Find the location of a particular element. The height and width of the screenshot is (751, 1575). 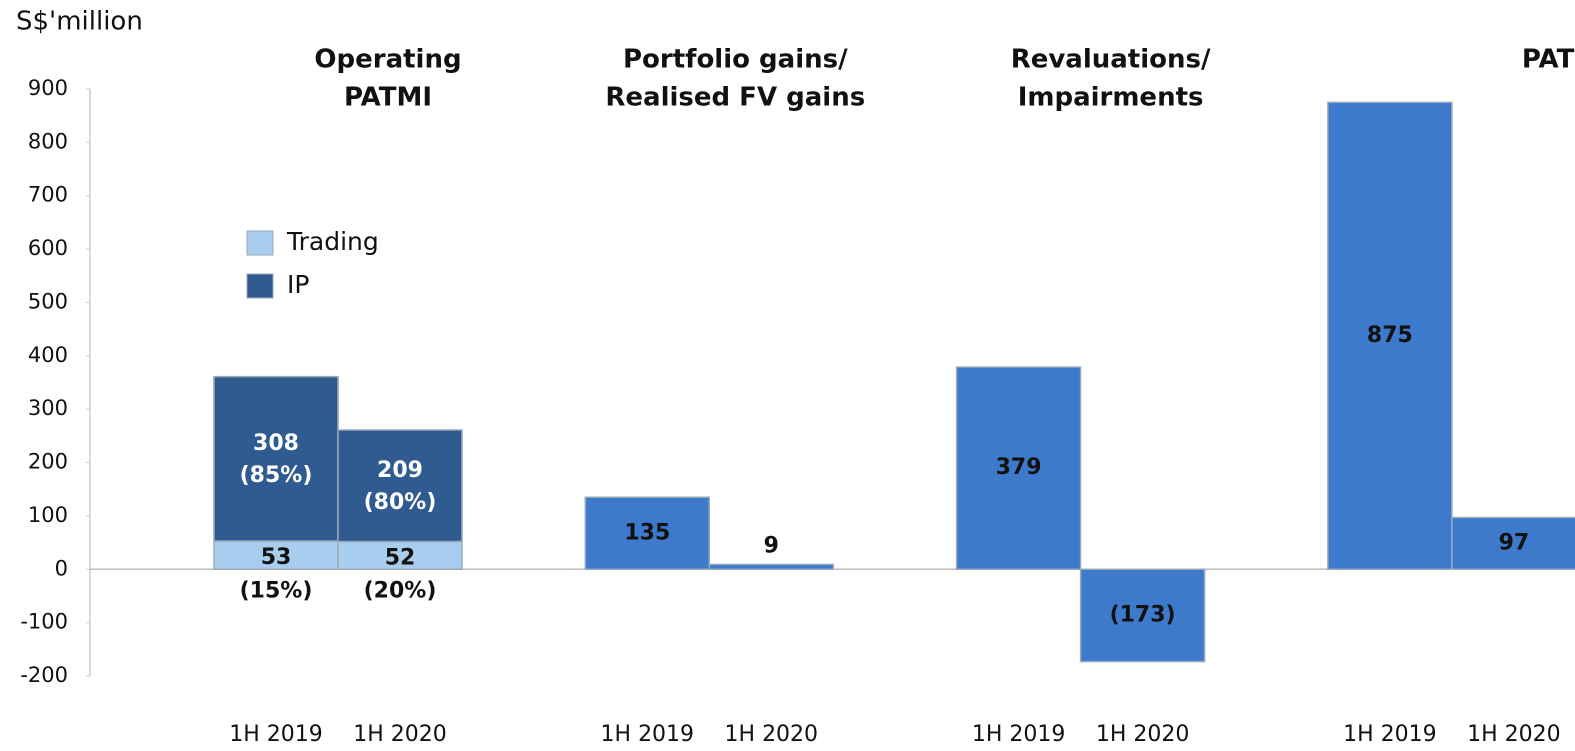

y-tick-label: 500 is located at coordinates (48, 301).